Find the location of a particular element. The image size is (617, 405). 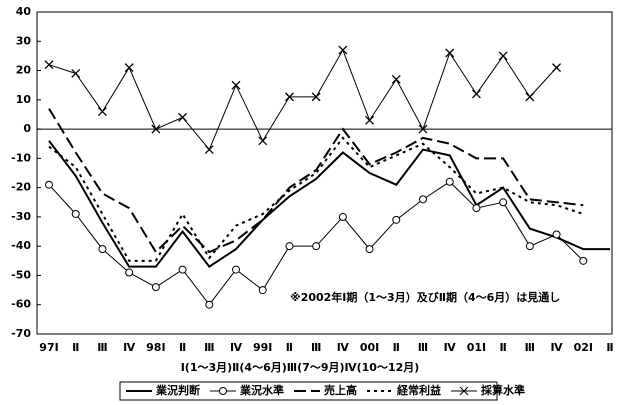

x-tick-label: 99Ⅰ is located at coordinates (262, 347).